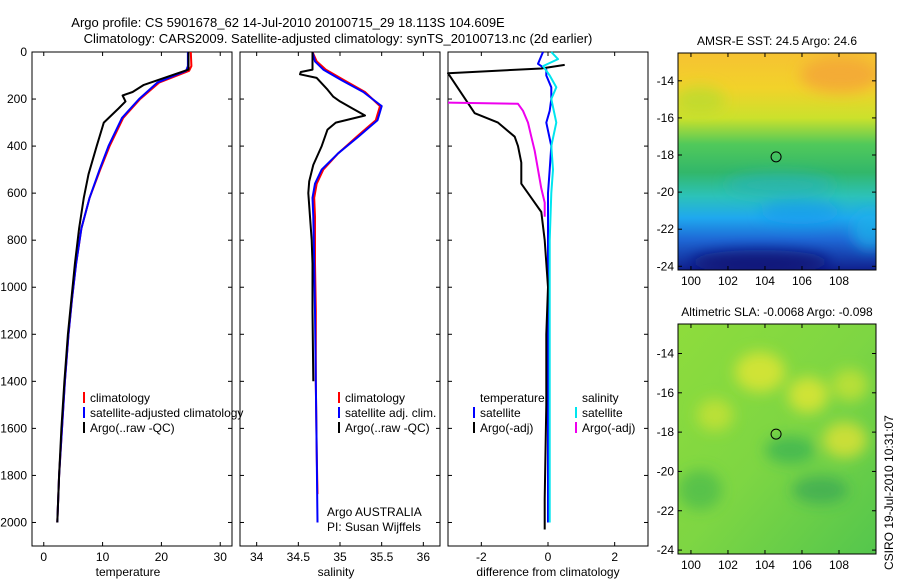  I want to click on y-tick-label: 800, so click(17, 240).